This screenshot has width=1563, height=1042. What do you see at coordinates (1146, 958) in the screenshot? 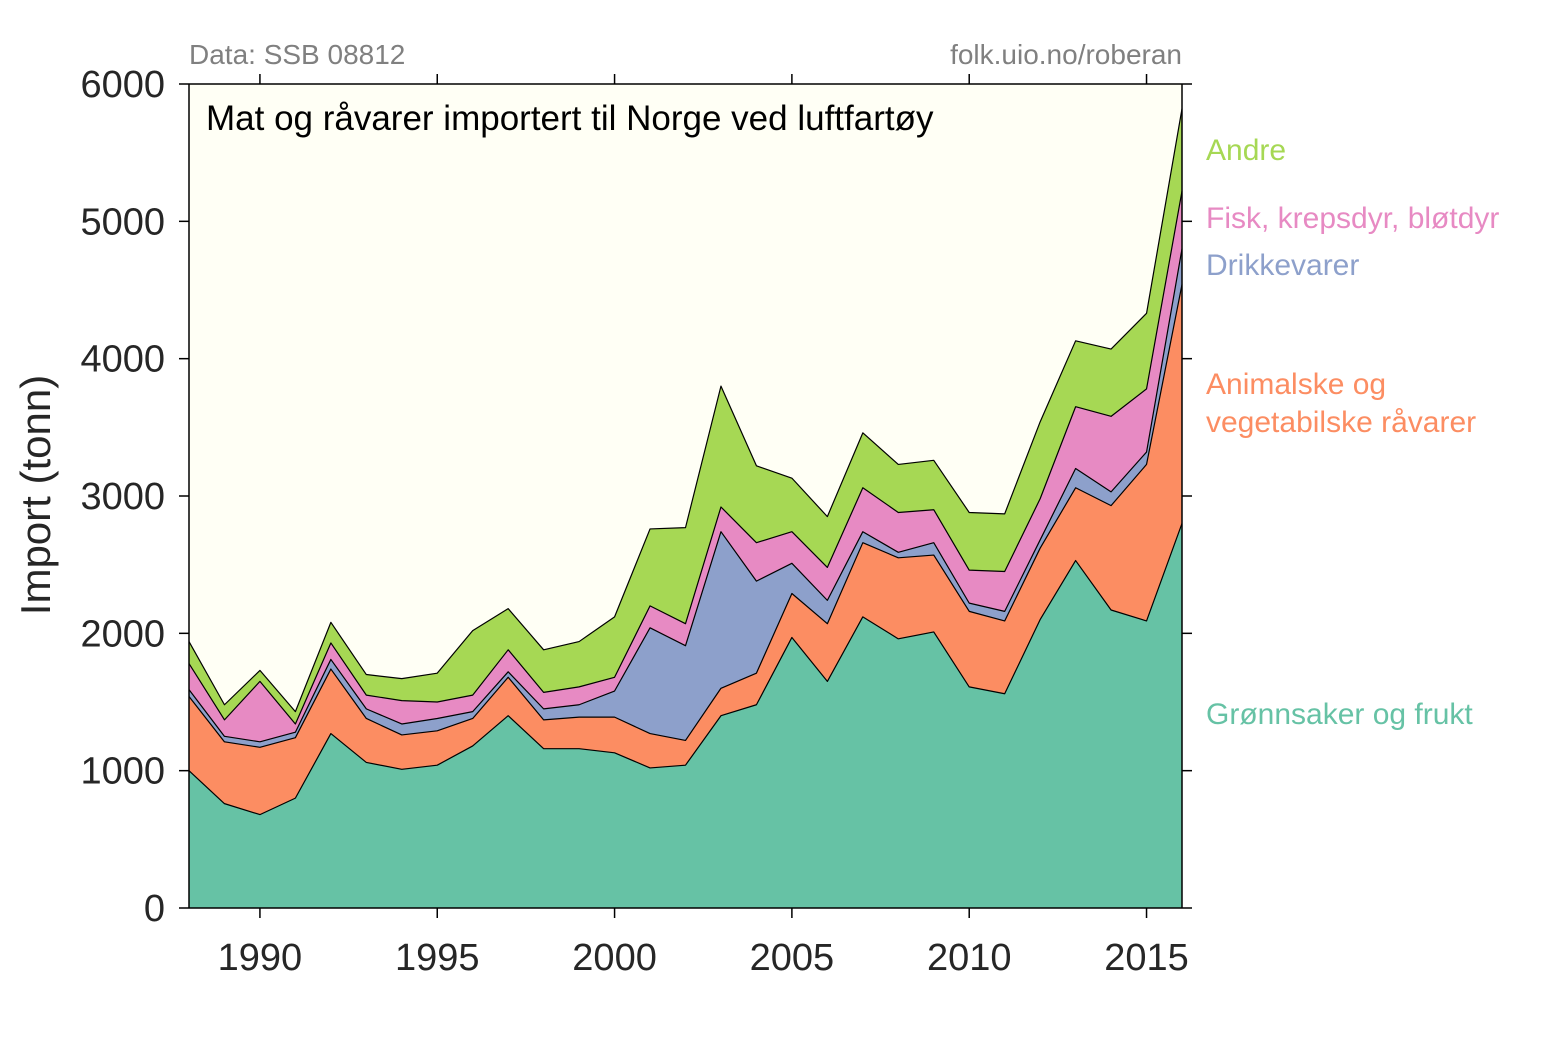
I see `x-tick-label: 2015` at bounding box center [1146, 958].